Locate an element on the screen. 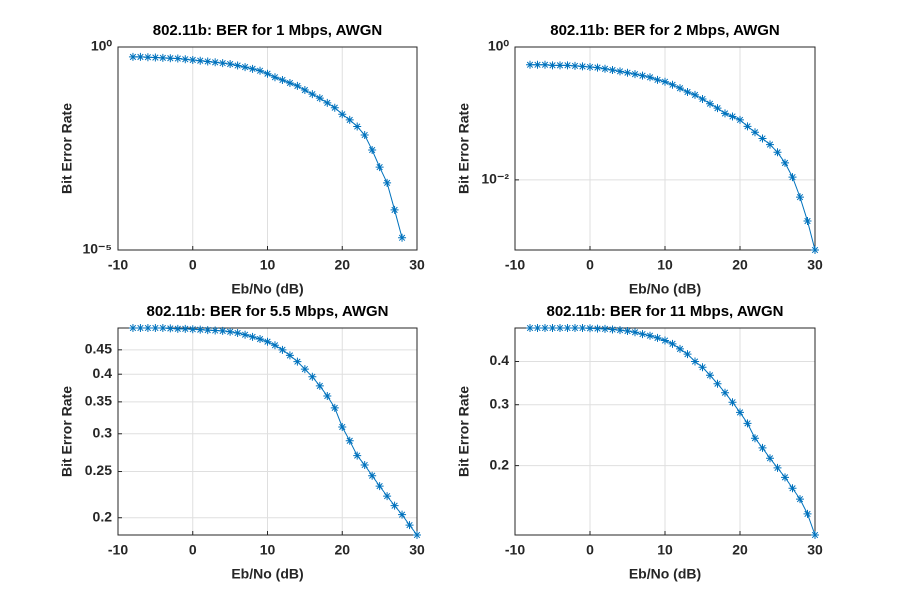 The width and height of the screenshot is (900, 600). y-tick-label: 10⁻⁵ is located at coordinates (97, 249).